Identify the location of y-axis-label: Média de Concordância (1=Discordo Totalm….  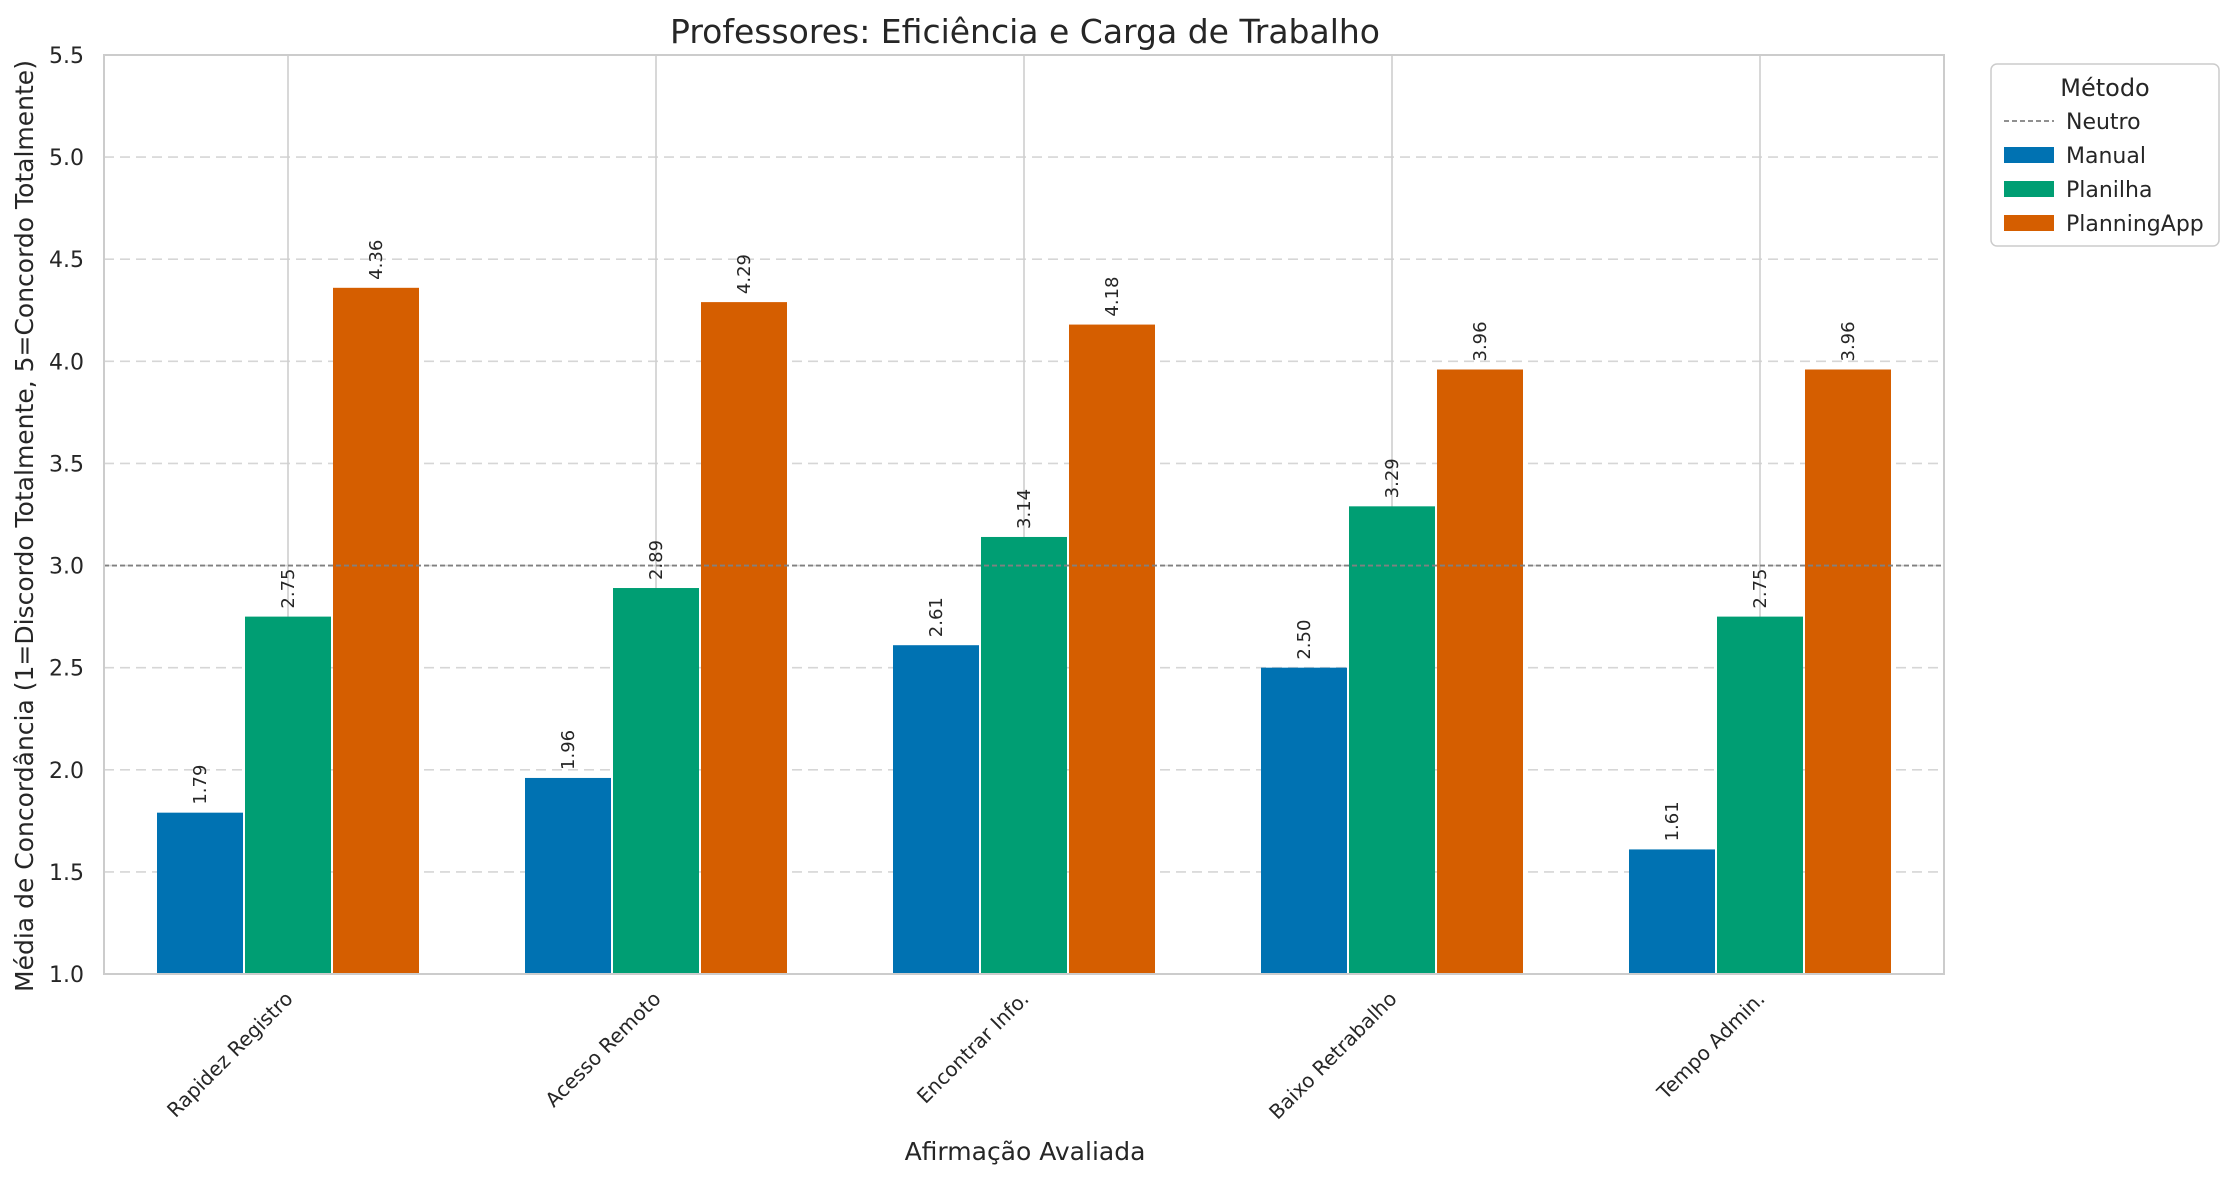
(24, 526).